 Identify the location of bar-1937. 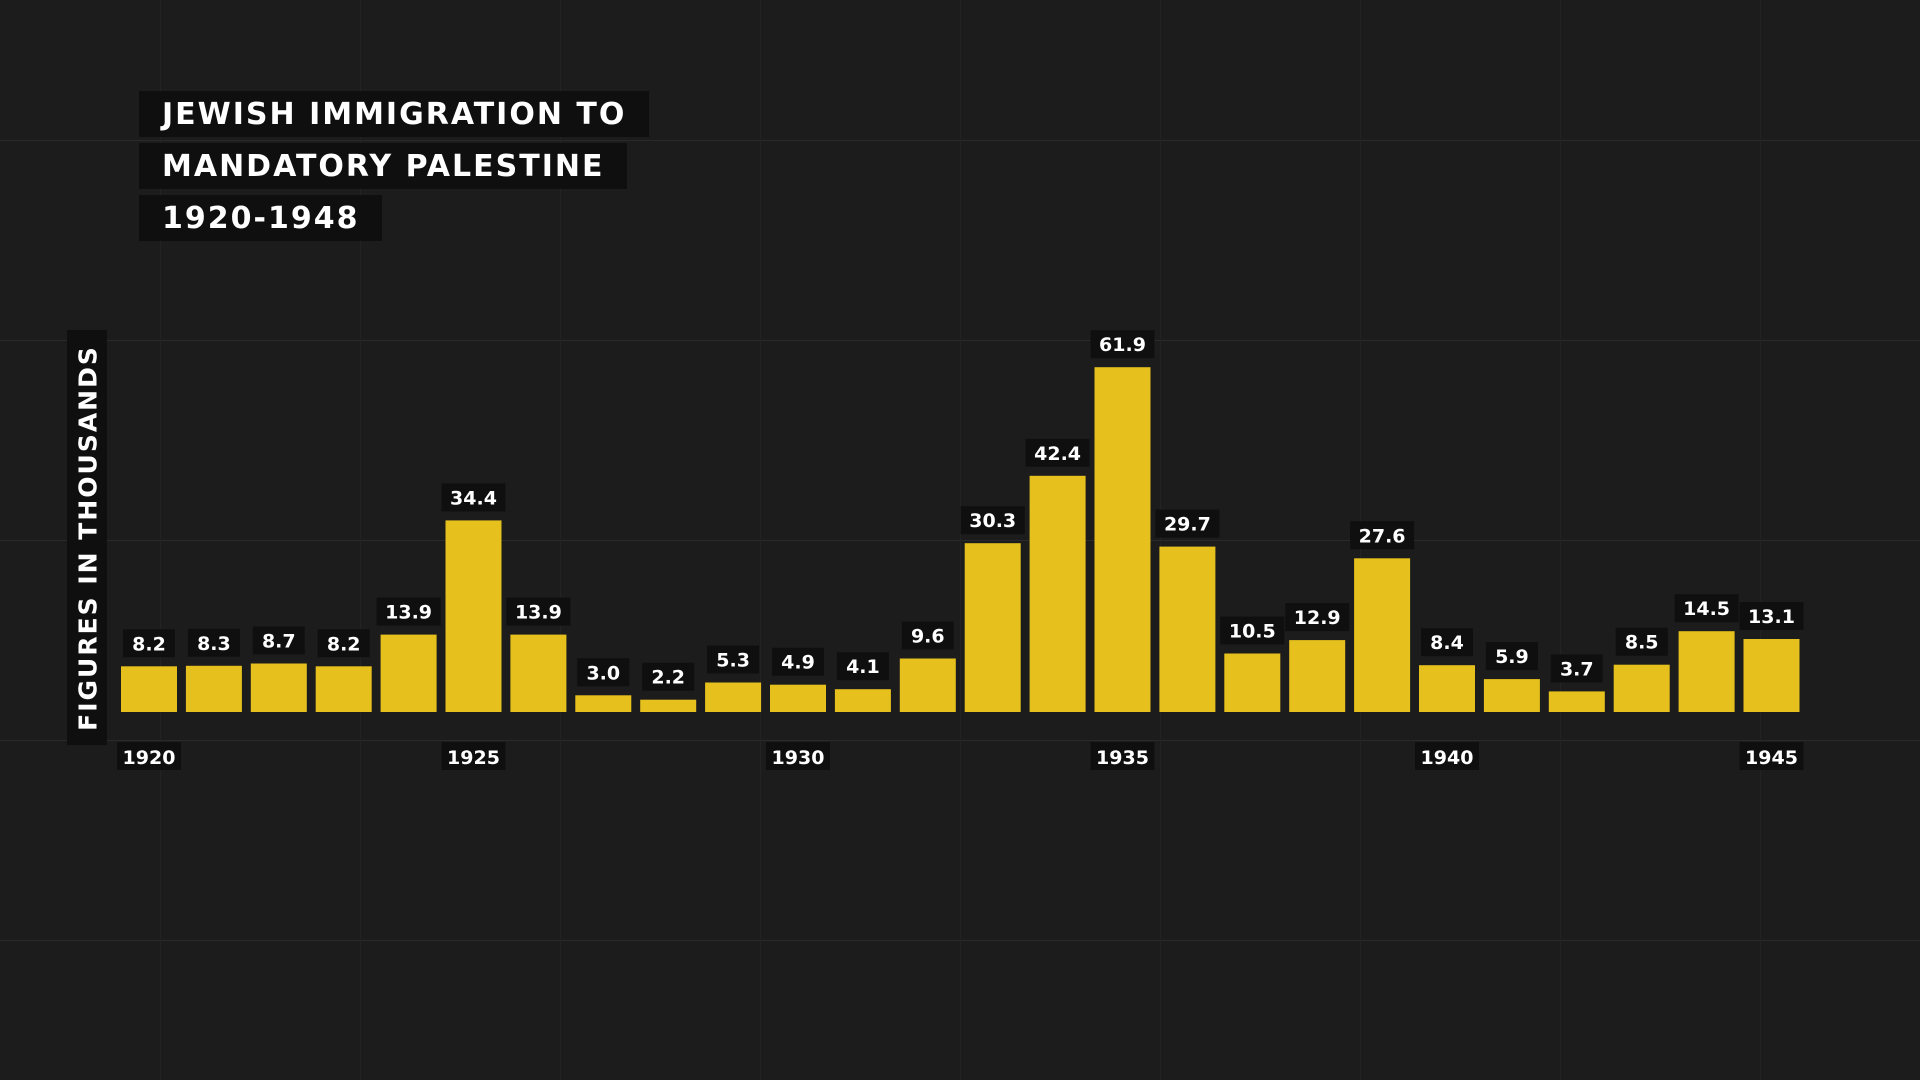
(1252, 682).